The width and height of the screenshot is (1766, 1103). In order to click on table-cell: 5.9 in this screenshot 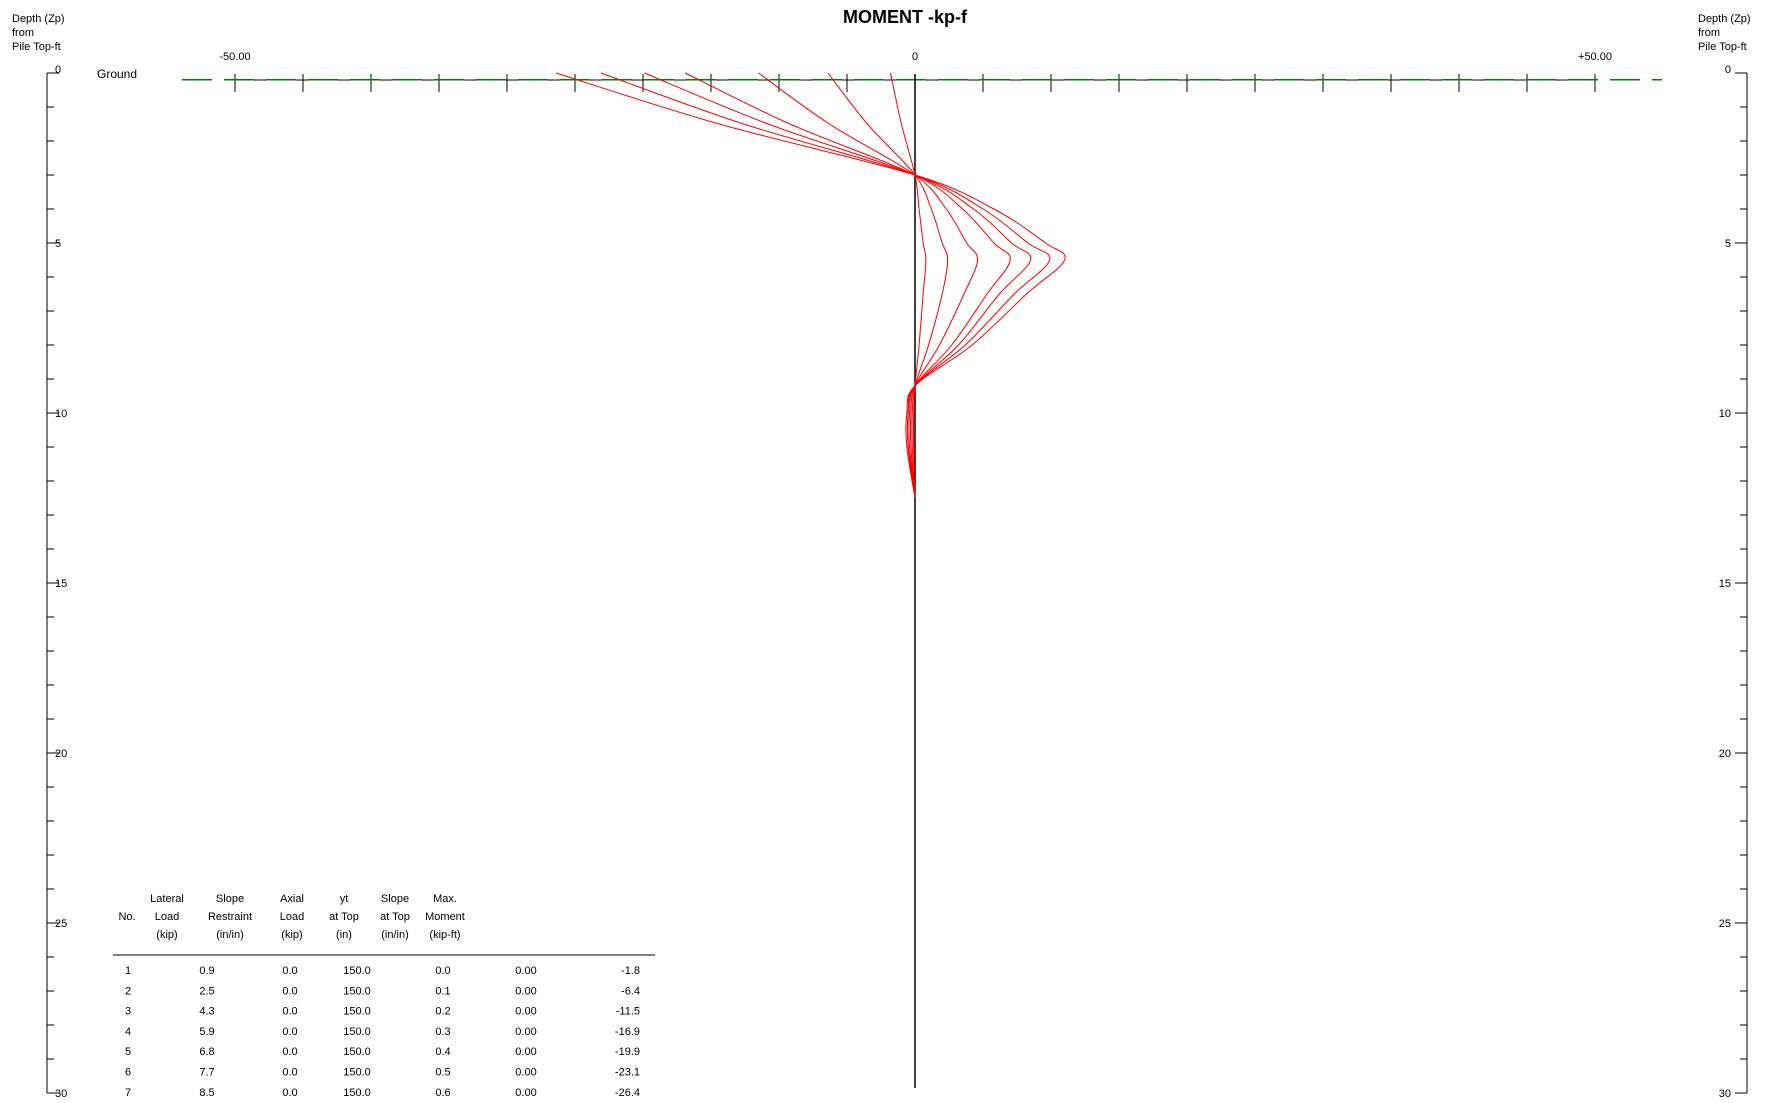, I will do `click(206, 1032)`.